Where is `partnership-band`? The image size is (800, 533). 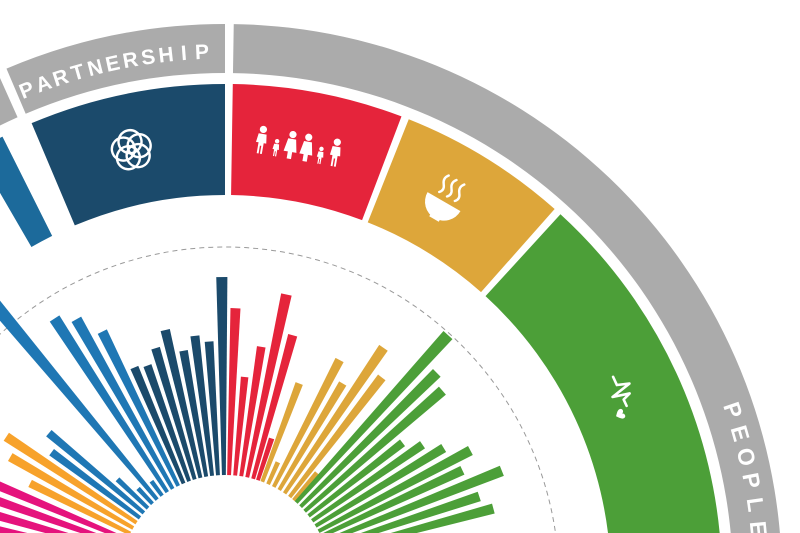 partnership-band is located at coordinates (115, 69).